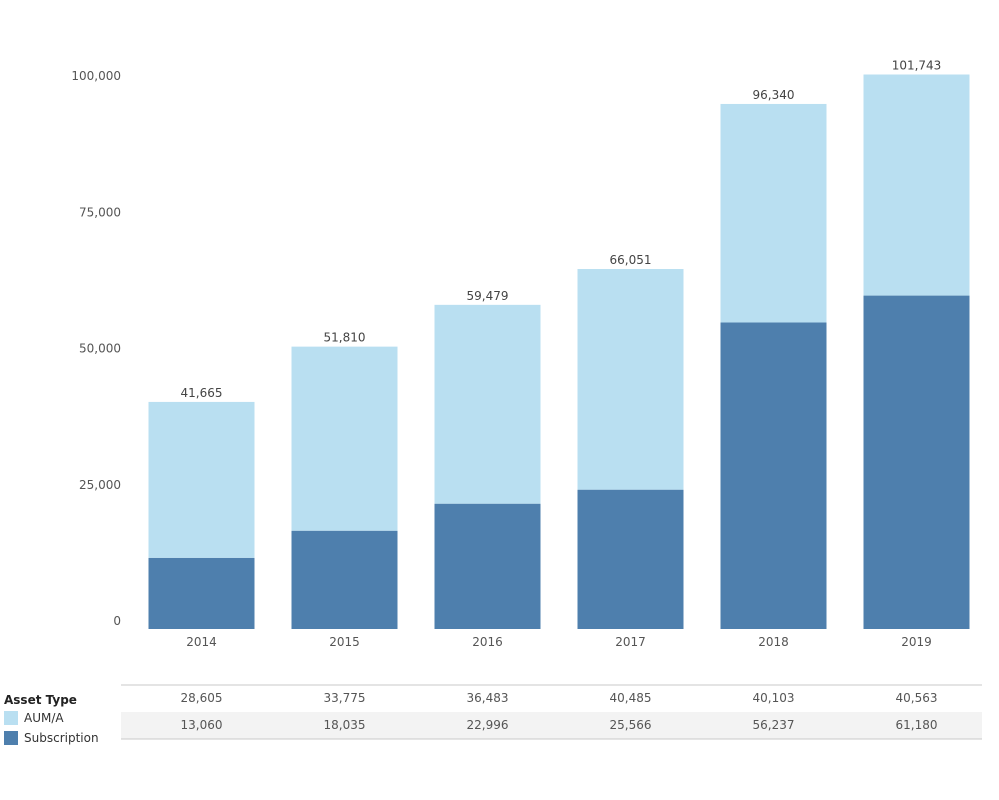 The width and height of the screenshot is (999, 800). I want to click on total-label: 51,810, so click(345, 338).